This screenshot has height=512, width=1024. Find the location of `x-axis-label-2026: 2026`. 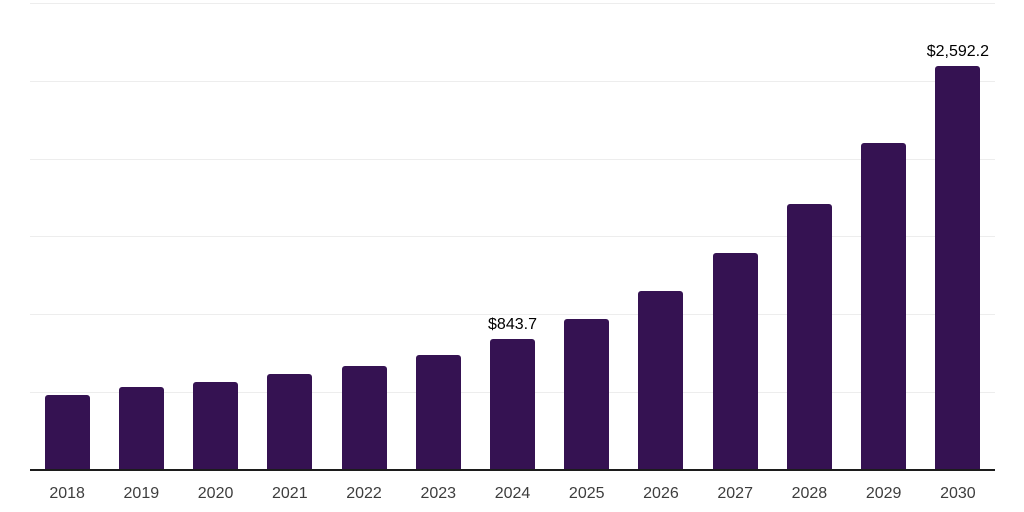

x-axis-label-2026: 2026 is located at coordinates (661, 493).